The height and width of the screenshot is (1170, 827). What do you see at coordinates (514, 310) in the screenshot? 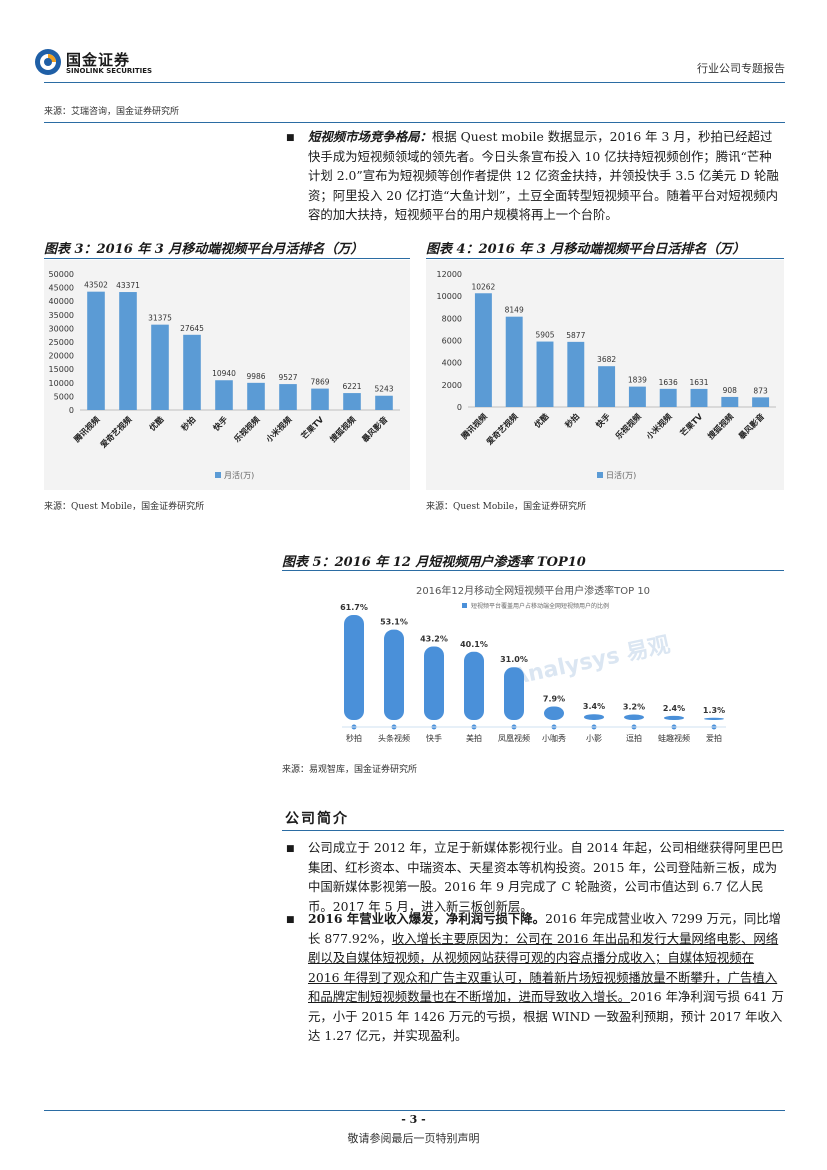
I see `data-label: 8149` at bounding box center [514, 310].